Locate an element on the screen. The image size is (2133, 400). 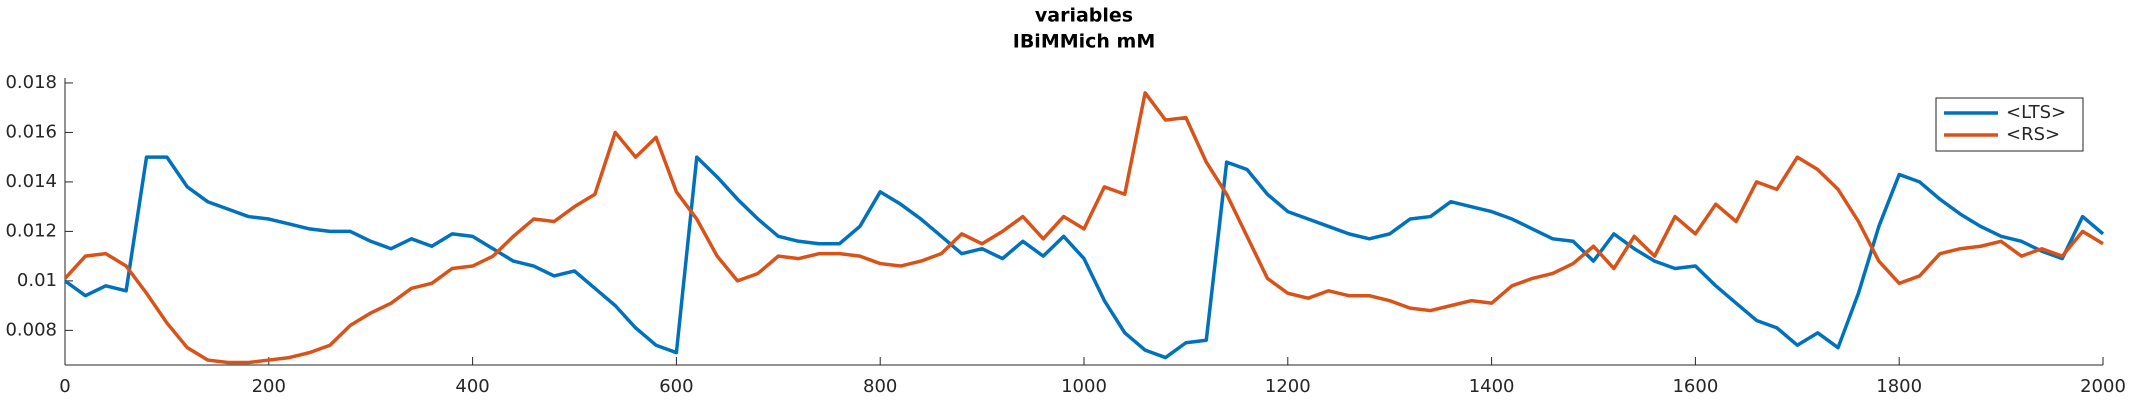
x-tick-label: 400 is located at coordinates (472, 386).